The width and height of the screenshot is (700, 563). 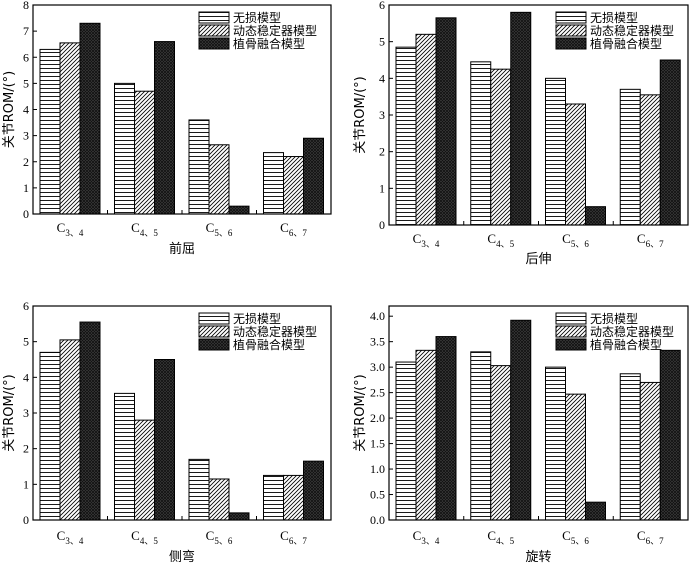 What do you see at coordinates (377, 367) in the screenshot?
I see `y-tick-label-6: 3.0` at bounding box center [377, 367].